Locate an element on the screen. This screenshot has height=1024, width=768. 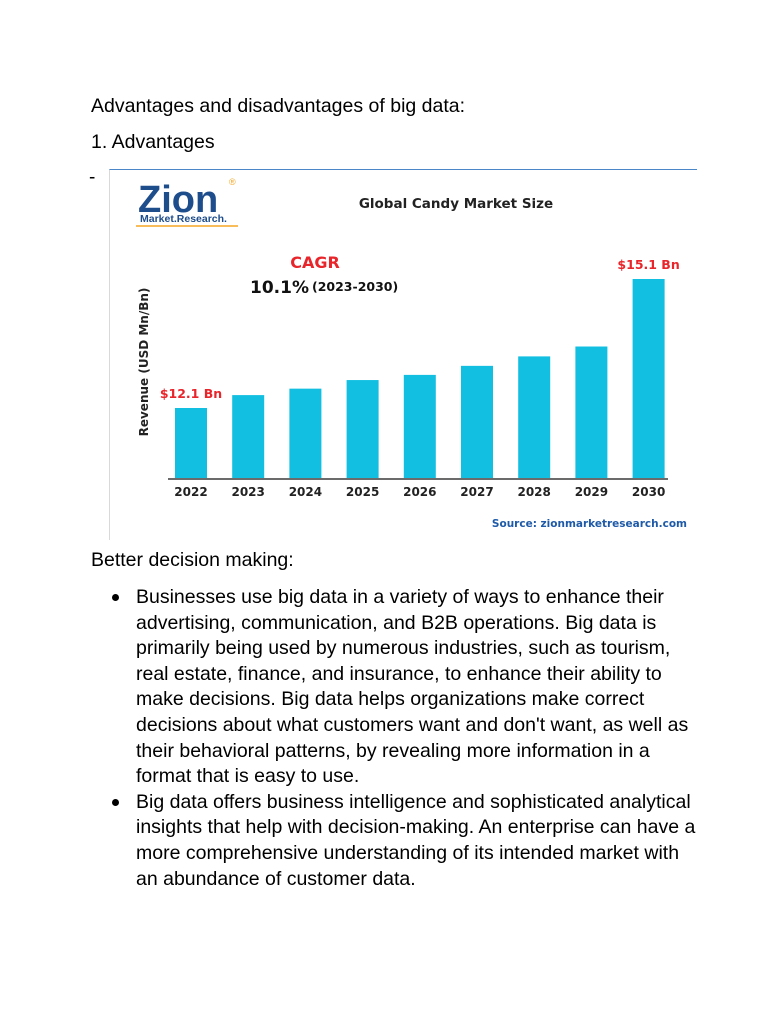
data-label-2030: $15.1 Bn is located at coordinates (648, 264).